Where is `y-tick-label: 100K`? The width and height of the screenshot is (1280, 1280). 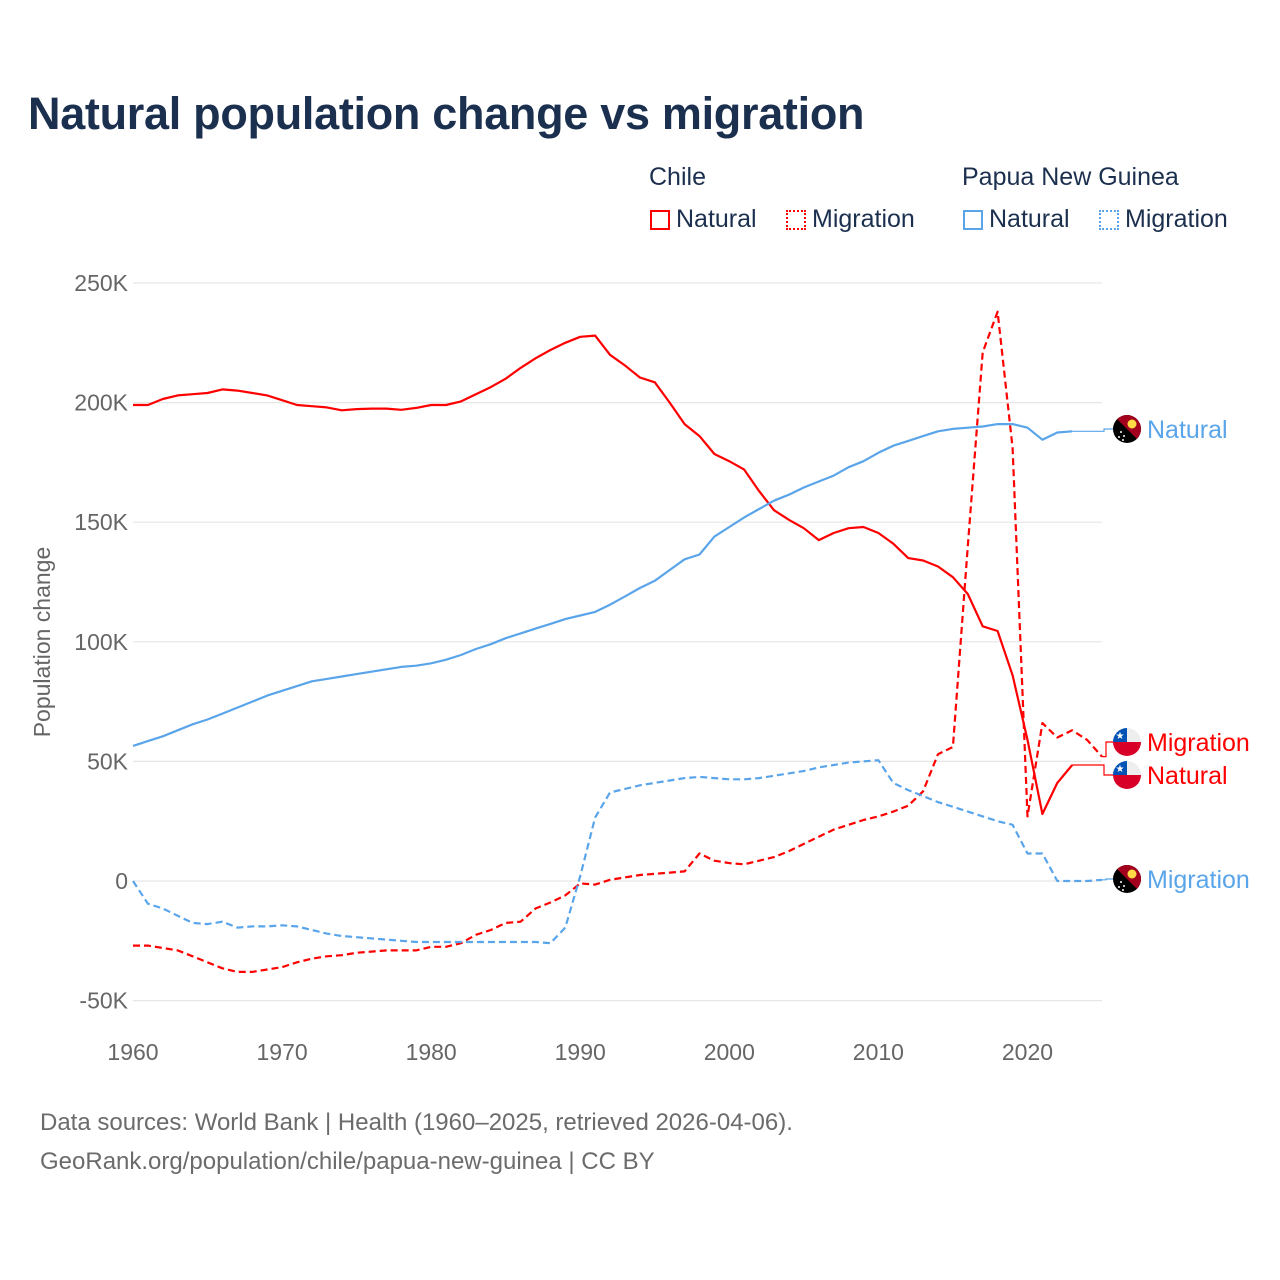 y-tick-label: 100K is located at coordinates (101, 642).